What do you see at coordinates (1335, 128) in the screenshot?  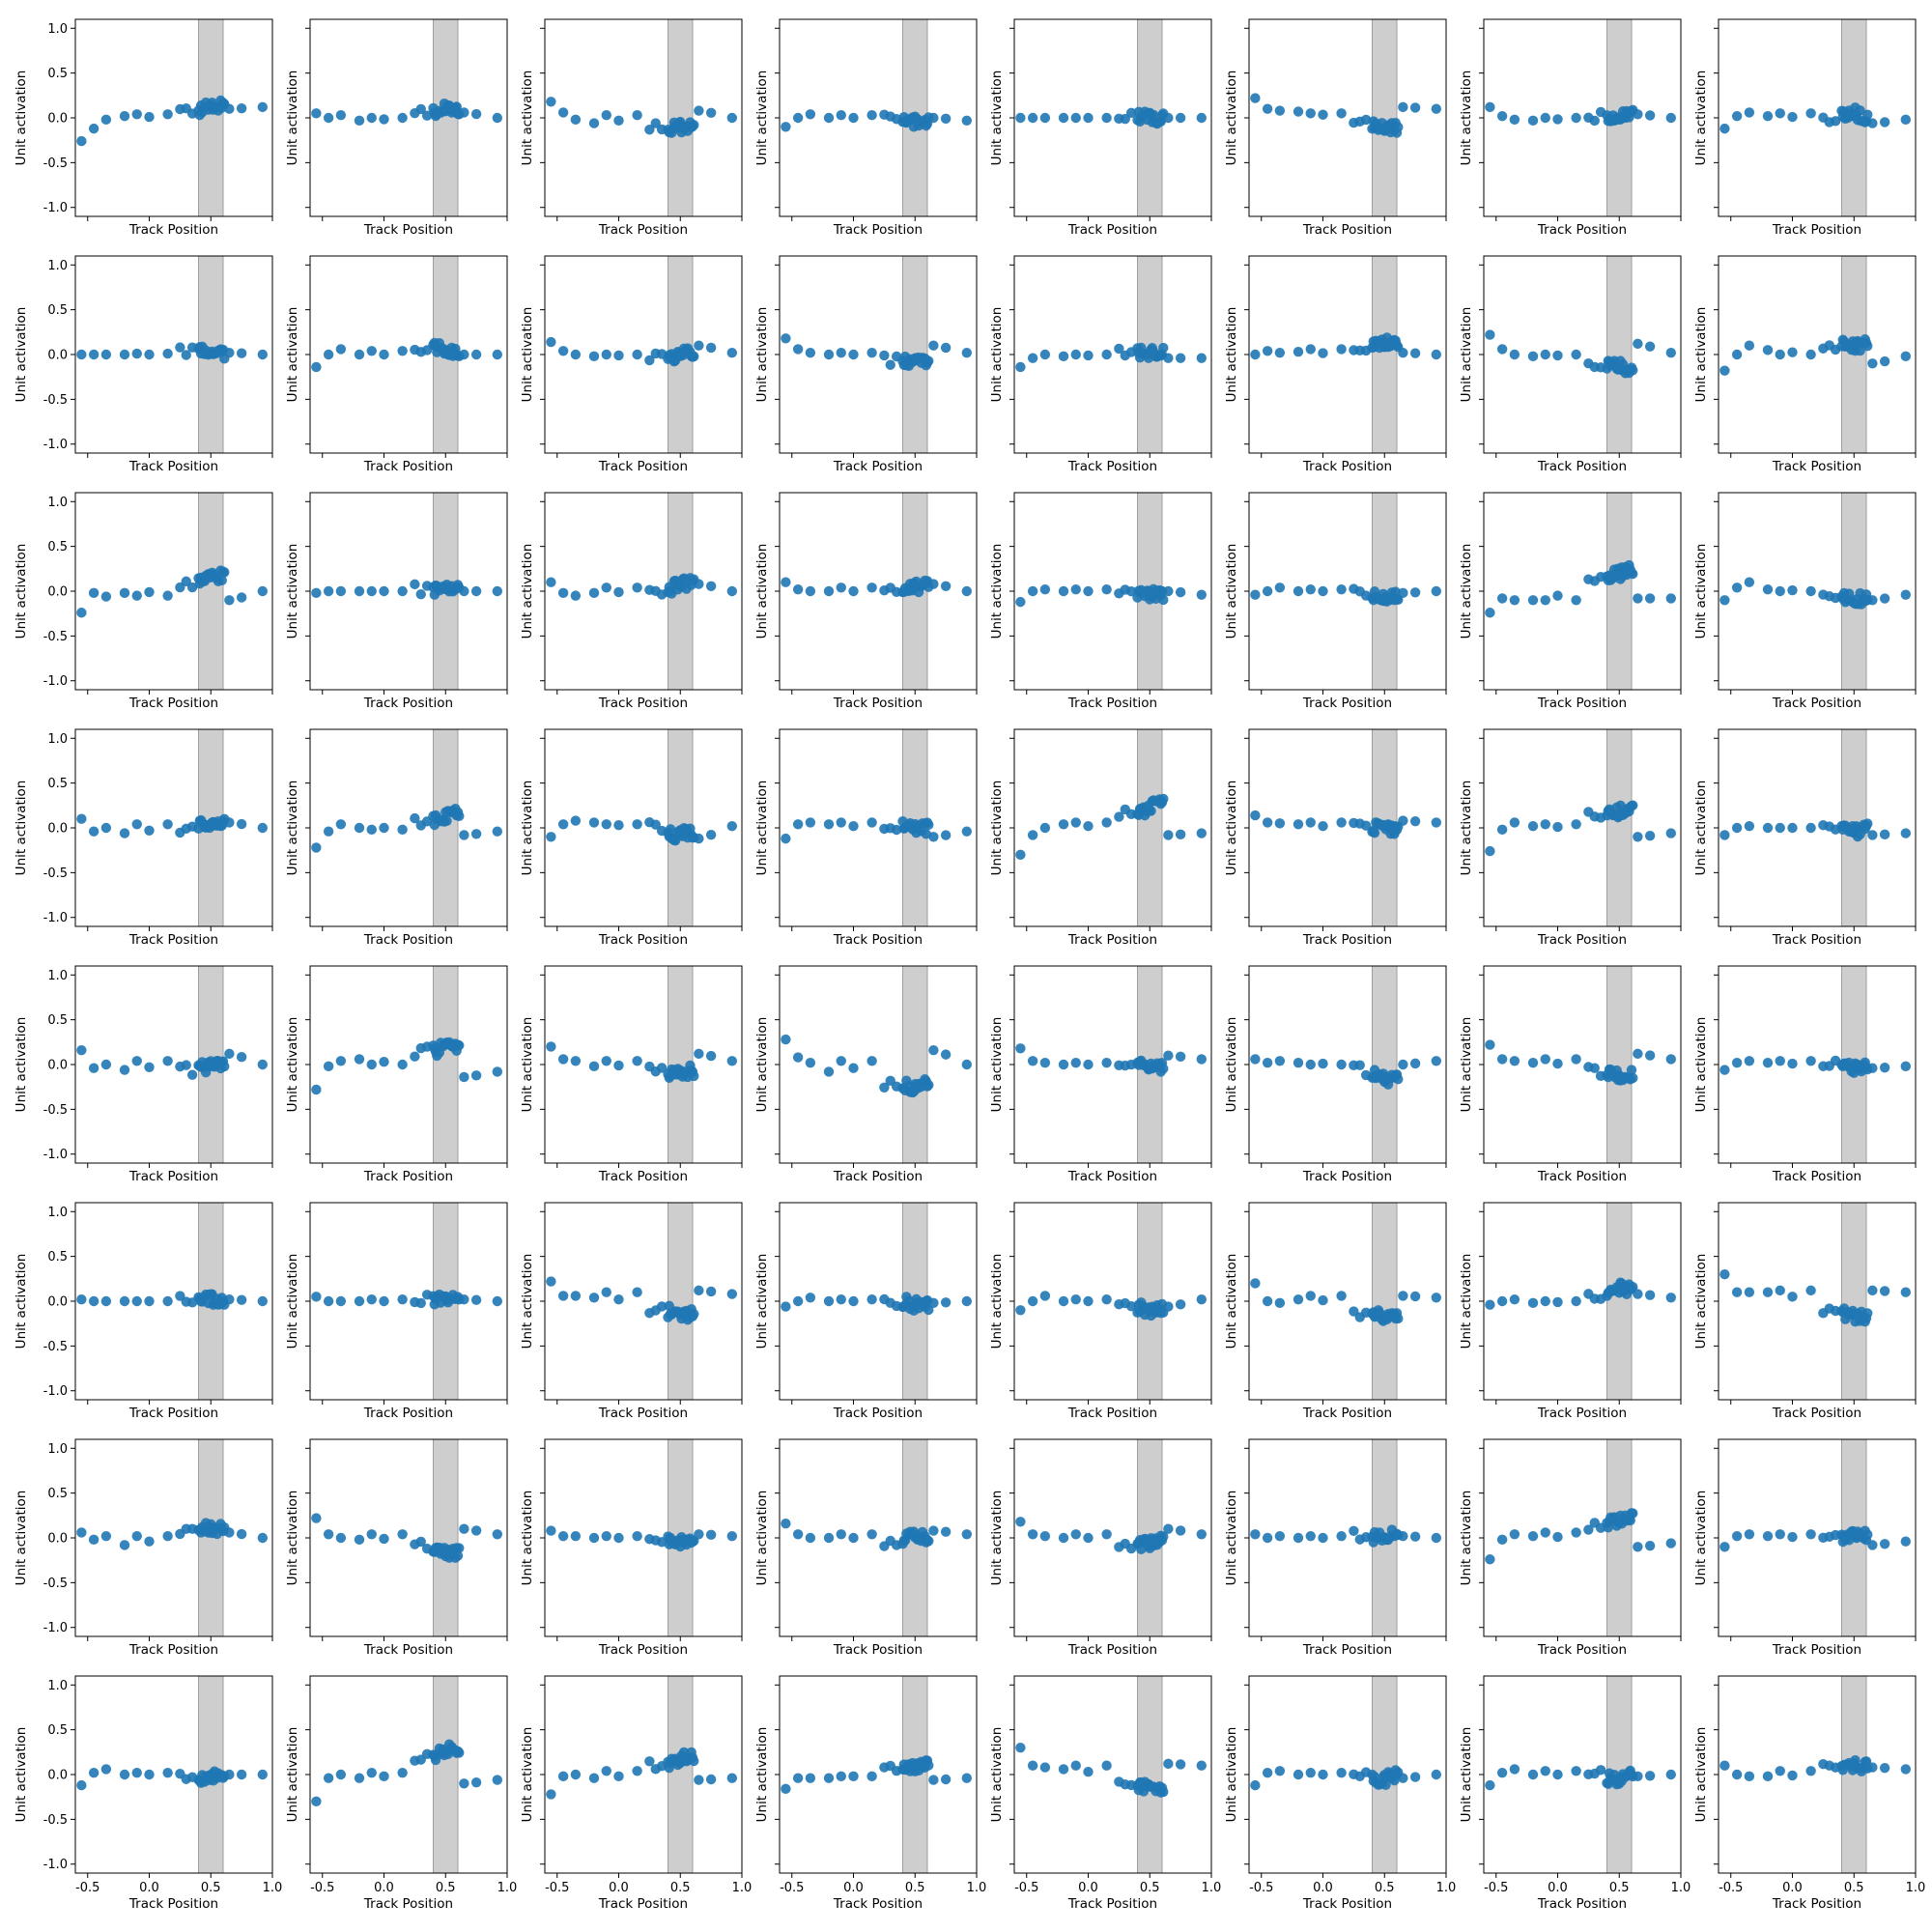 I see `subplot-1-6: Track Position Unit activation` at bounding box center [1335, 128].